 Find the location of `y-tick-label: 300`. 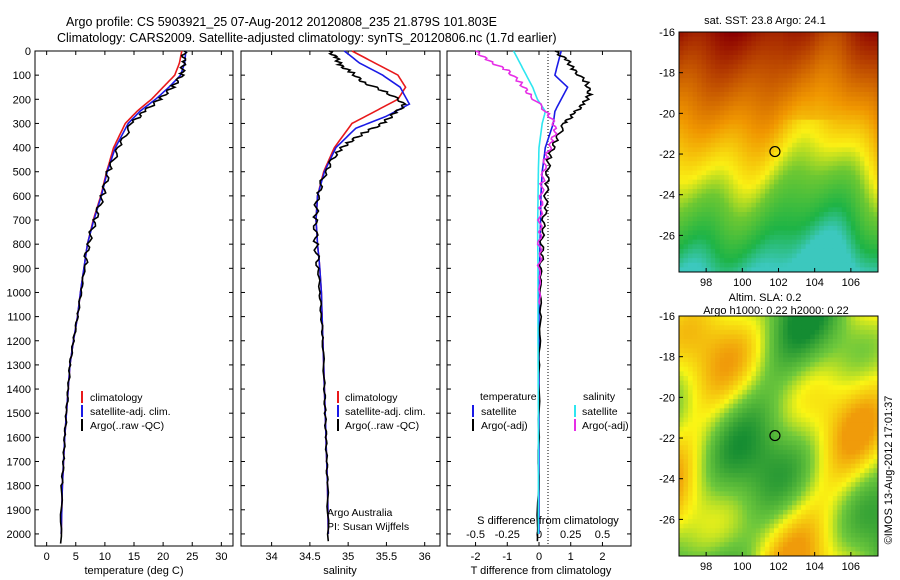

y-tick-label: 300 is located at coordinates (22, 124).